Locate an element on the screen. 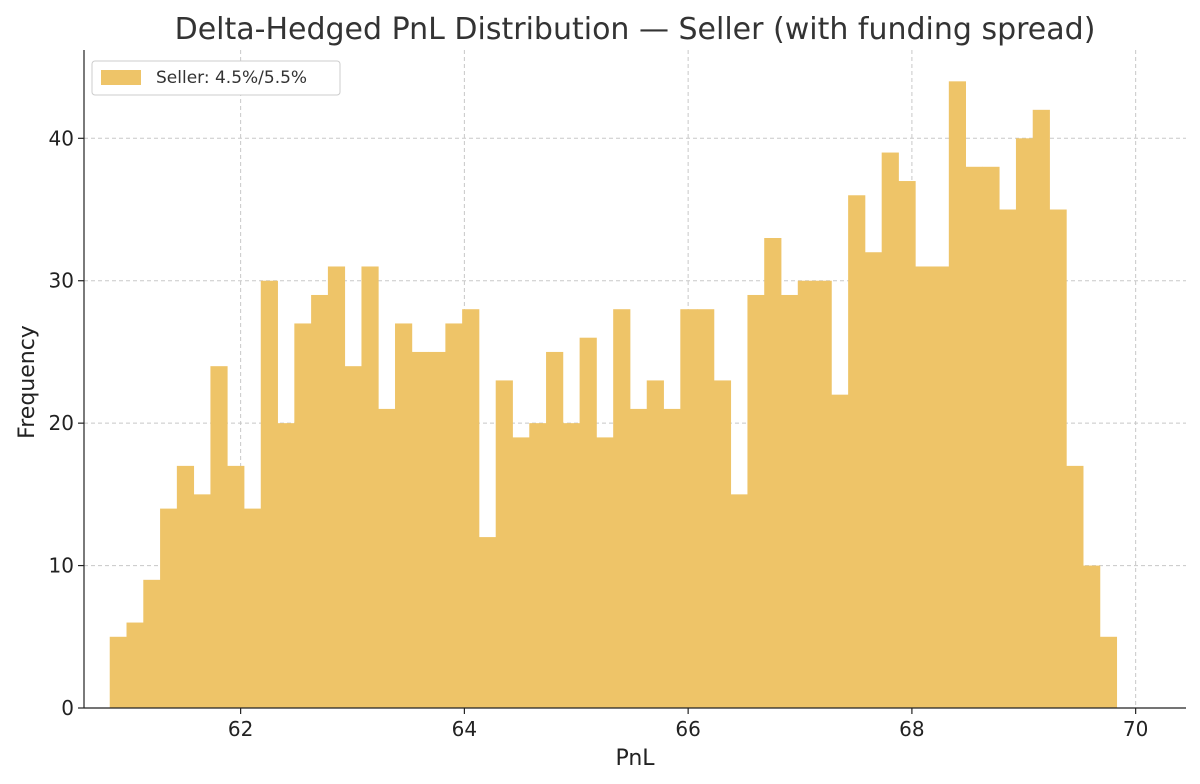  x-tick-label: 62 is located at coordinates (240, 729).